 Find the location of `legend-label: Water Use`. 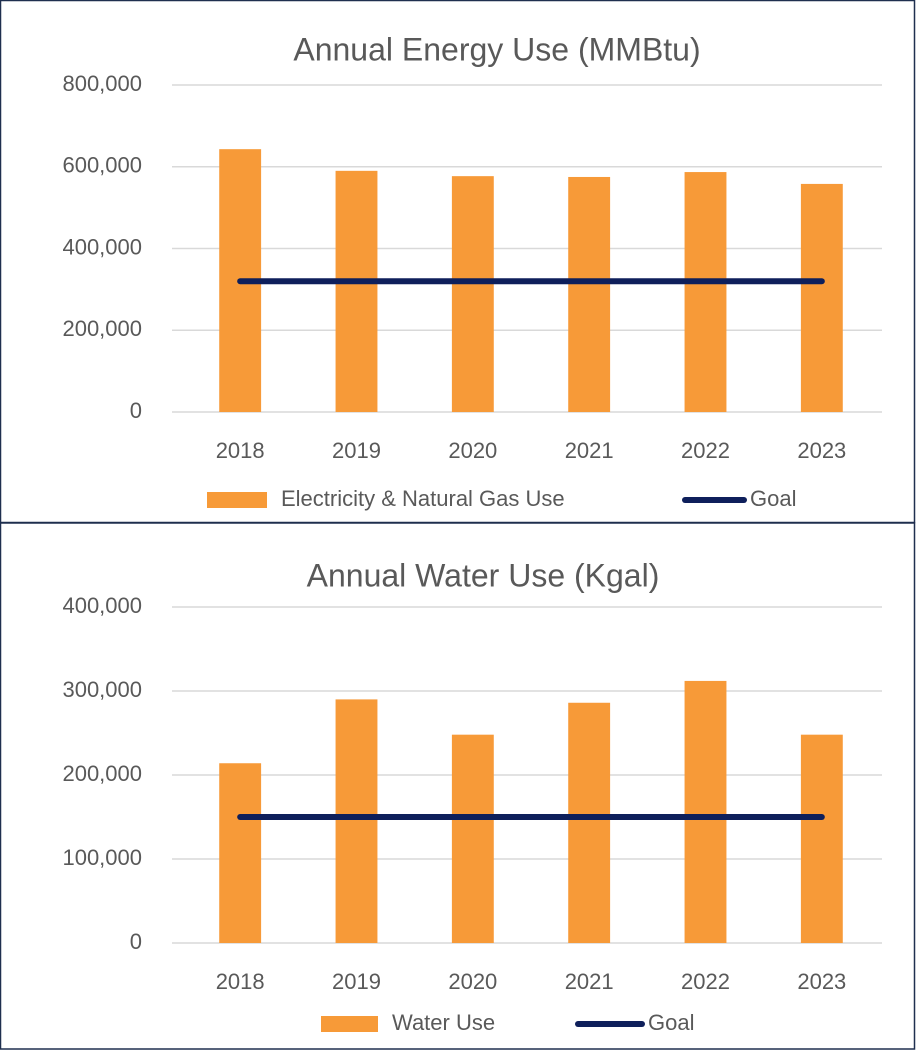

legend-label: Water Use is located at coordinates (443, 1022).